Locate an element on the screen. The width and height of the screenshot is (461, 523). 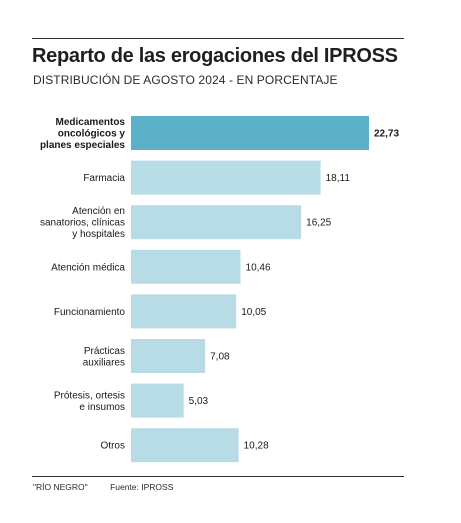
value-label-3: 16,25 is located at coordinates (318, 223).